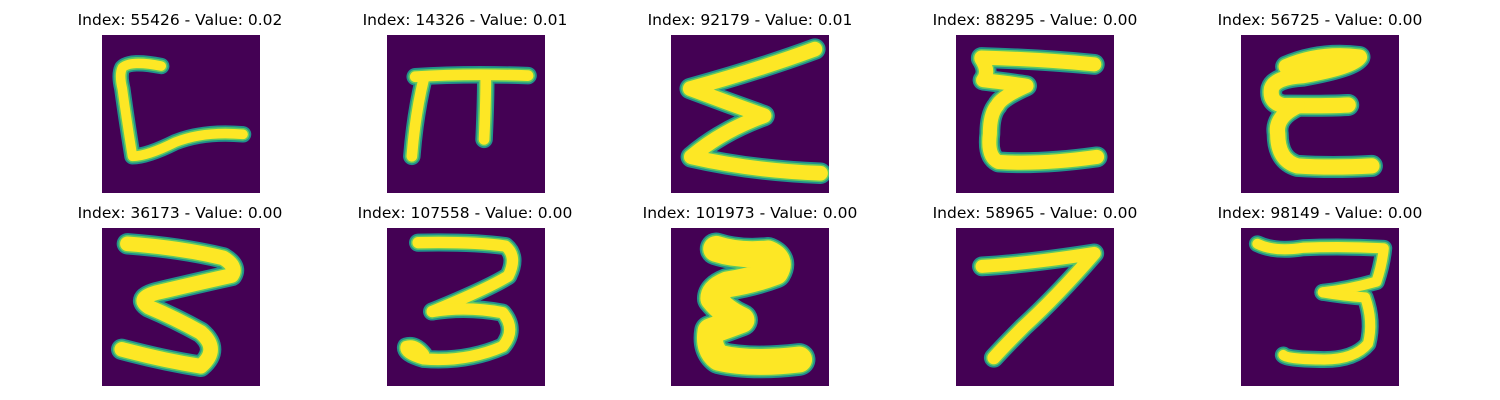 The width and height of the screenshot is (1500, 400). I want to click on panel: Index: 92179 - Value: 0.01, so click(750, 96).